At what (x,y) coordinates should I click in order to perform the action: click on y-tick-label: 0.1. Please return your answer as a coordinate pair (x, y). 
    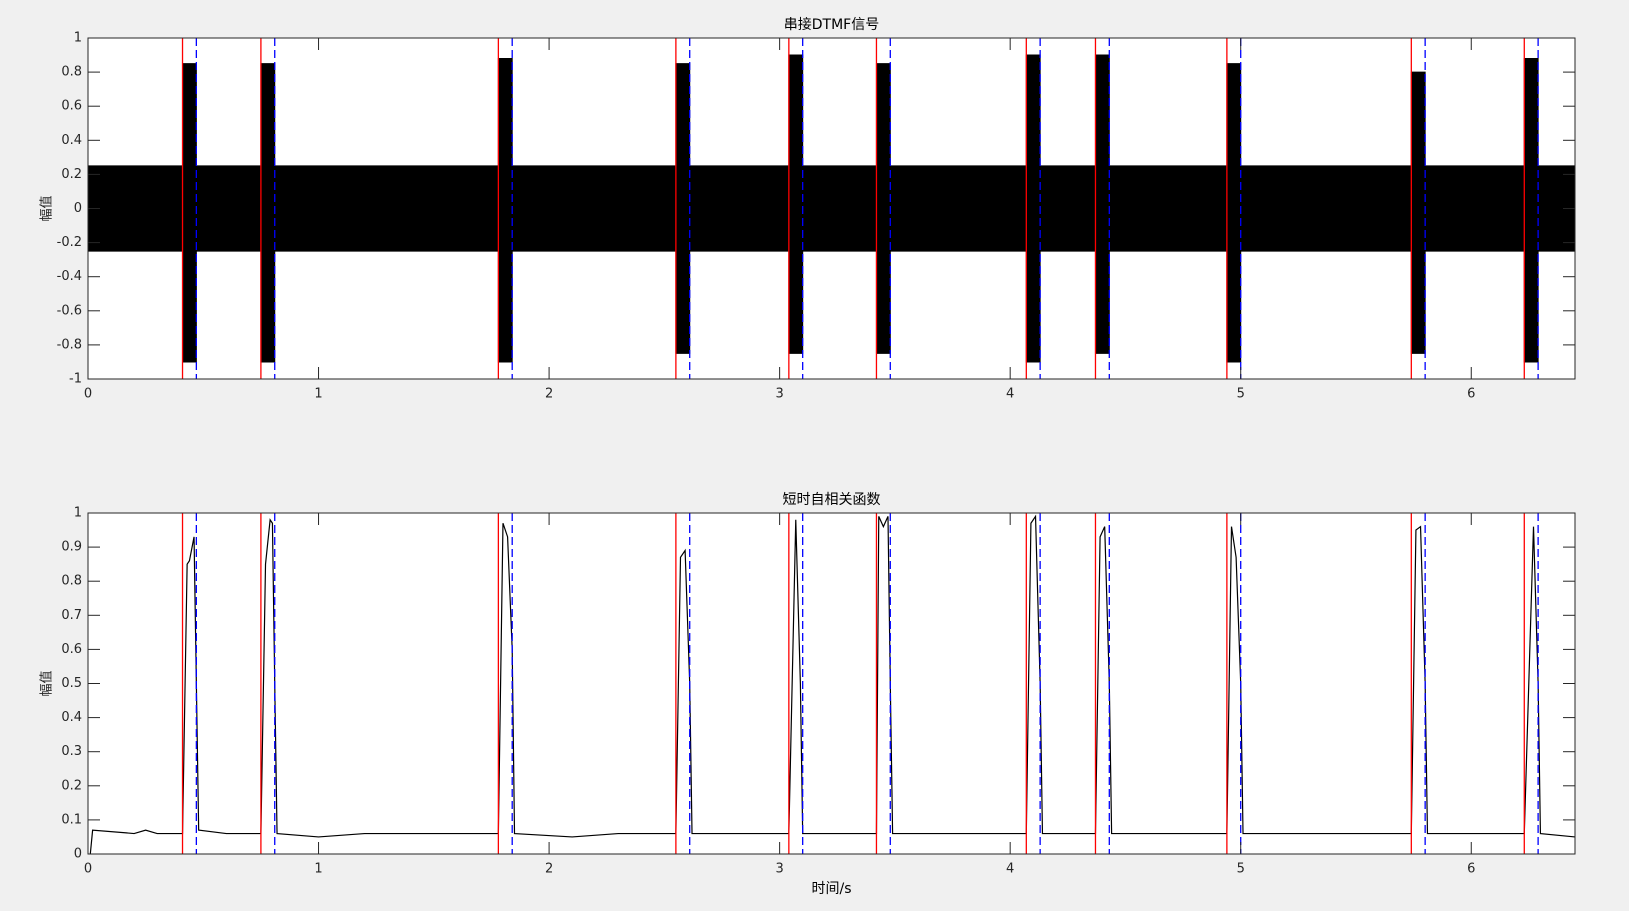
    Looking at the image, I should click on (71, 819).